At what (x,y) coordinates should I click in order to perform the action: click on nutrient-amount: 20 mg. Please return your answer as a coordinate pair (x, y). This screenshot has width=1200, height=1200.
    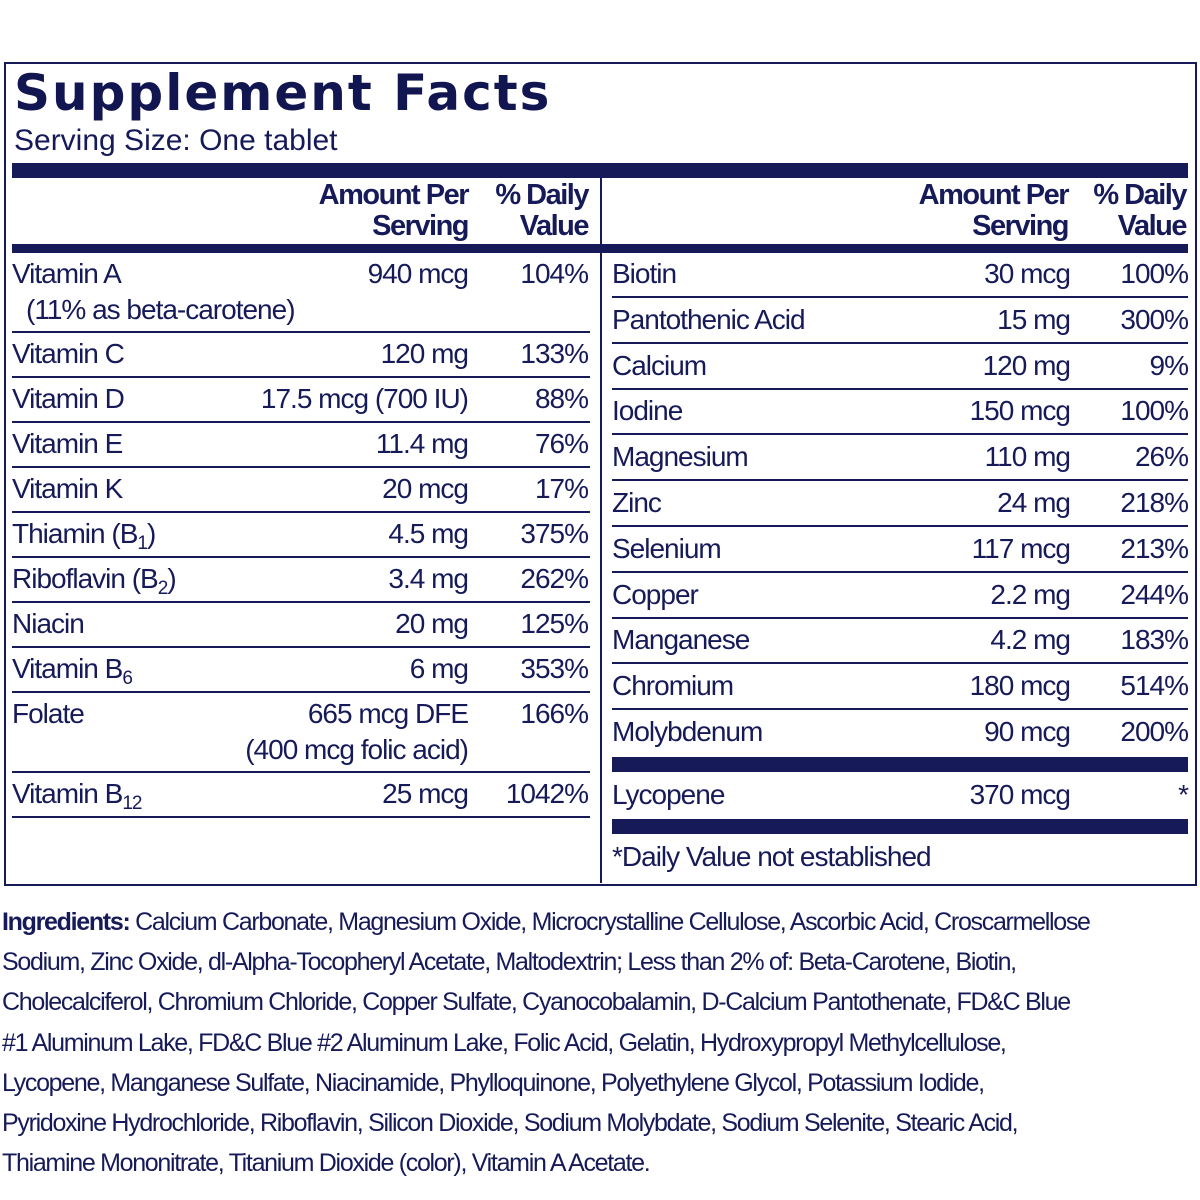
    Looking at the image, I should click on (432, 623).